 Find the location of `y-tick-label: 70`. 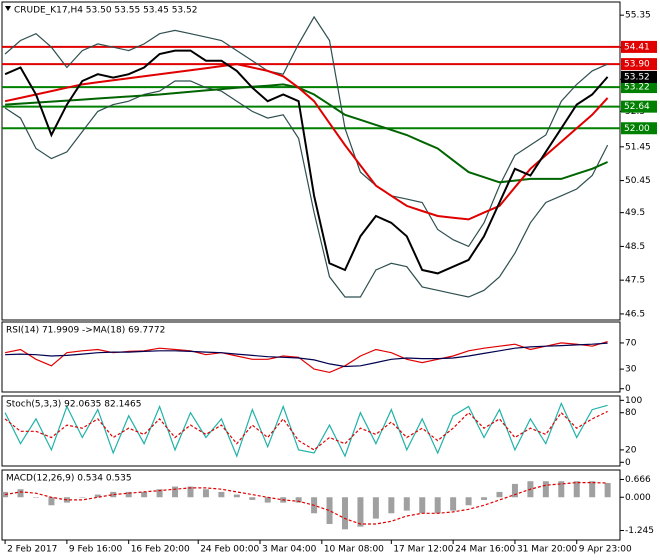

y-tick-label: 70 is located at coordinates (631, 343).